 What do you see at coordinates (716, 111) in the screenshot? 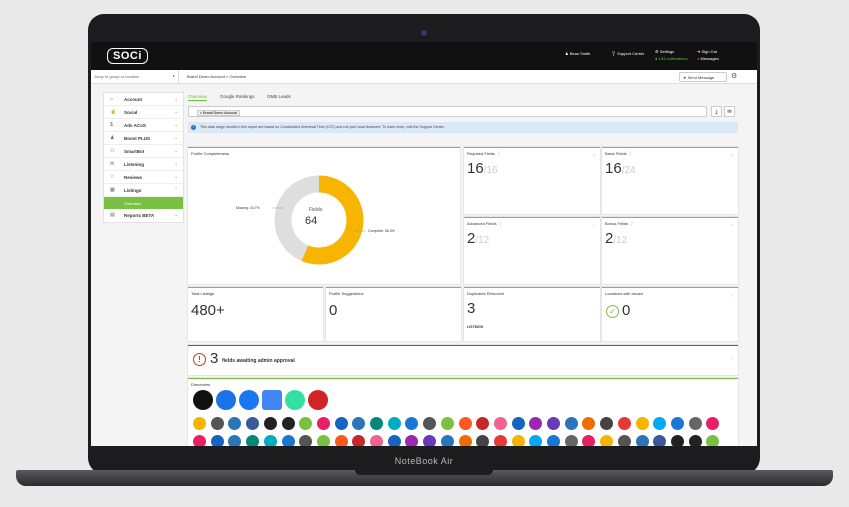
I see `download-icon: ⤓` at bounding box center [716, 111].